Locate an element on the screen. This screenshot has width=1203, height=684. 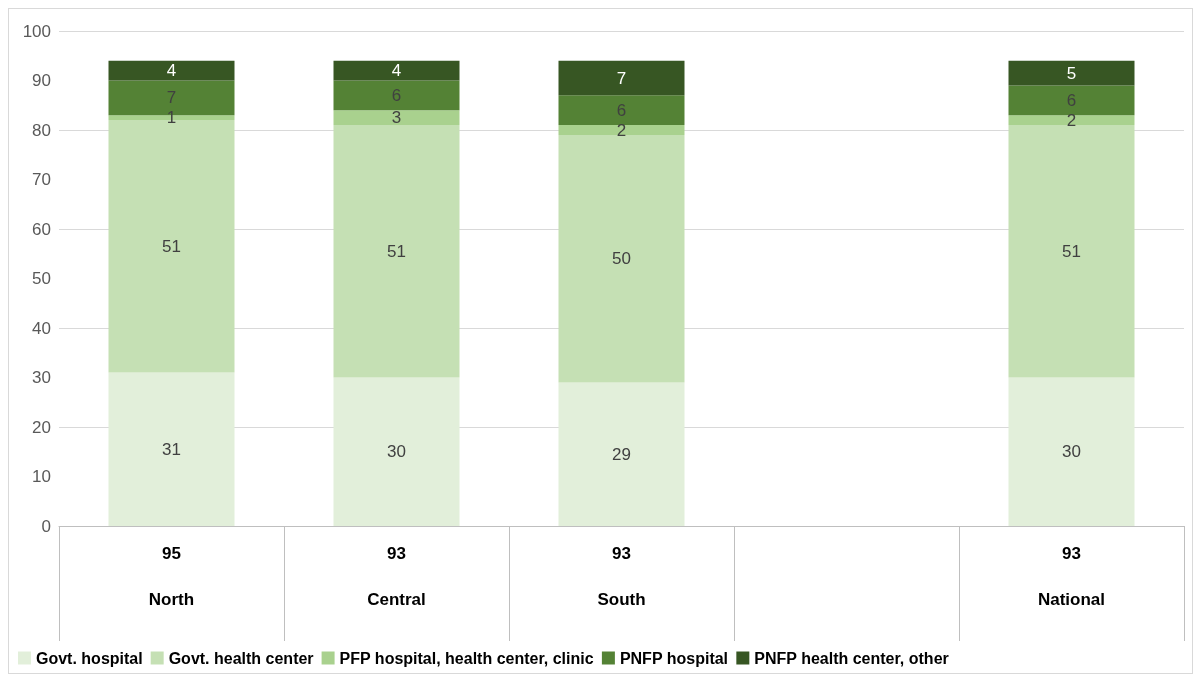
x-tick-label: South is located at coordinates (621, 599).